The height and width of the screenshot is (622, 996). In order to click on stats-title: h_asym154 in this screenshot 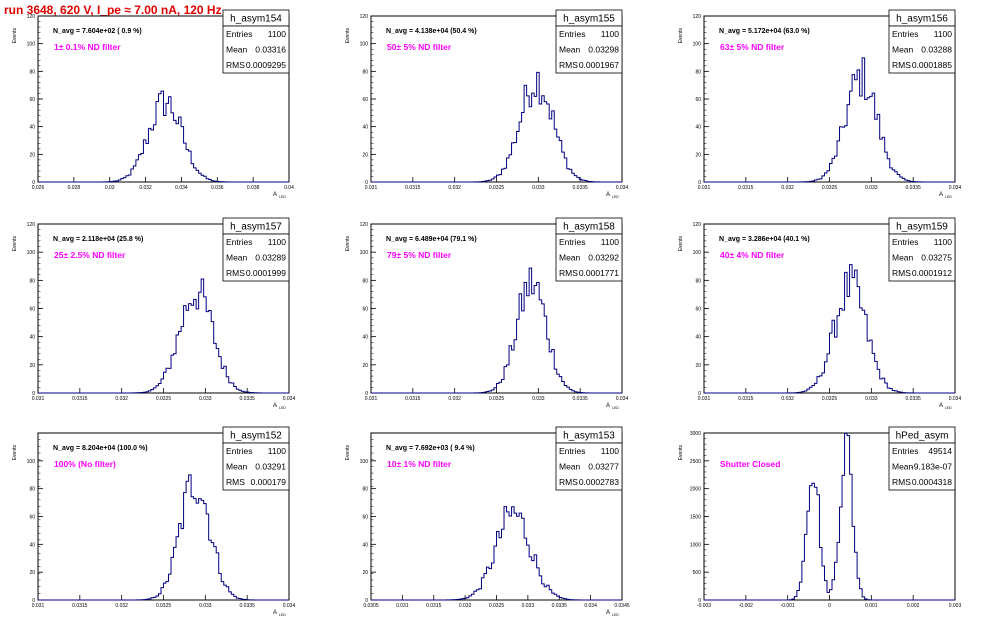, I will do `click(256, 19)`.